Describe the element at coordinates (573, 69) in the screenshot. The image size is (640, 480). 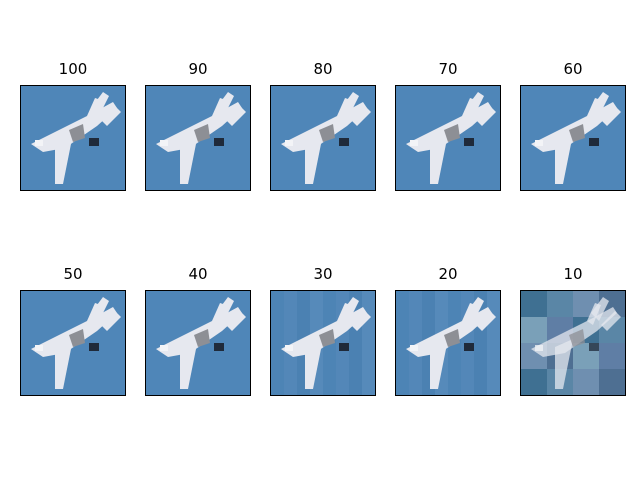
I see `panel-title: 60` at that location.